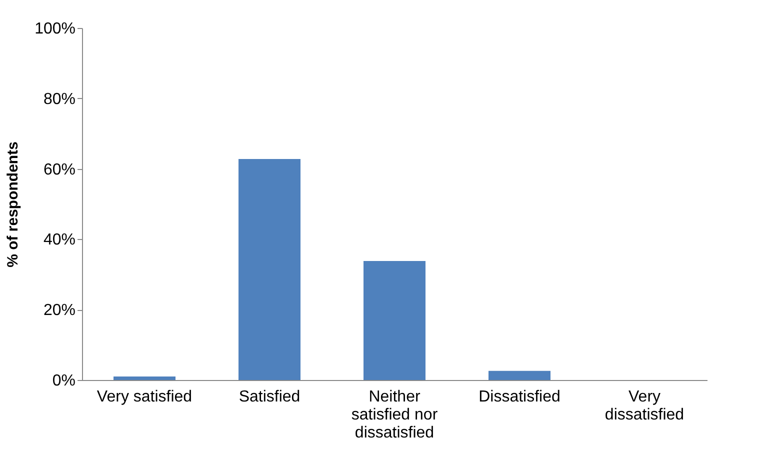 The width and height of the screenshot is (758, 466). Describe the element at coordinates (144, 397) in the screenshot. I see `x-tick-label: Very satisfied` at that location.